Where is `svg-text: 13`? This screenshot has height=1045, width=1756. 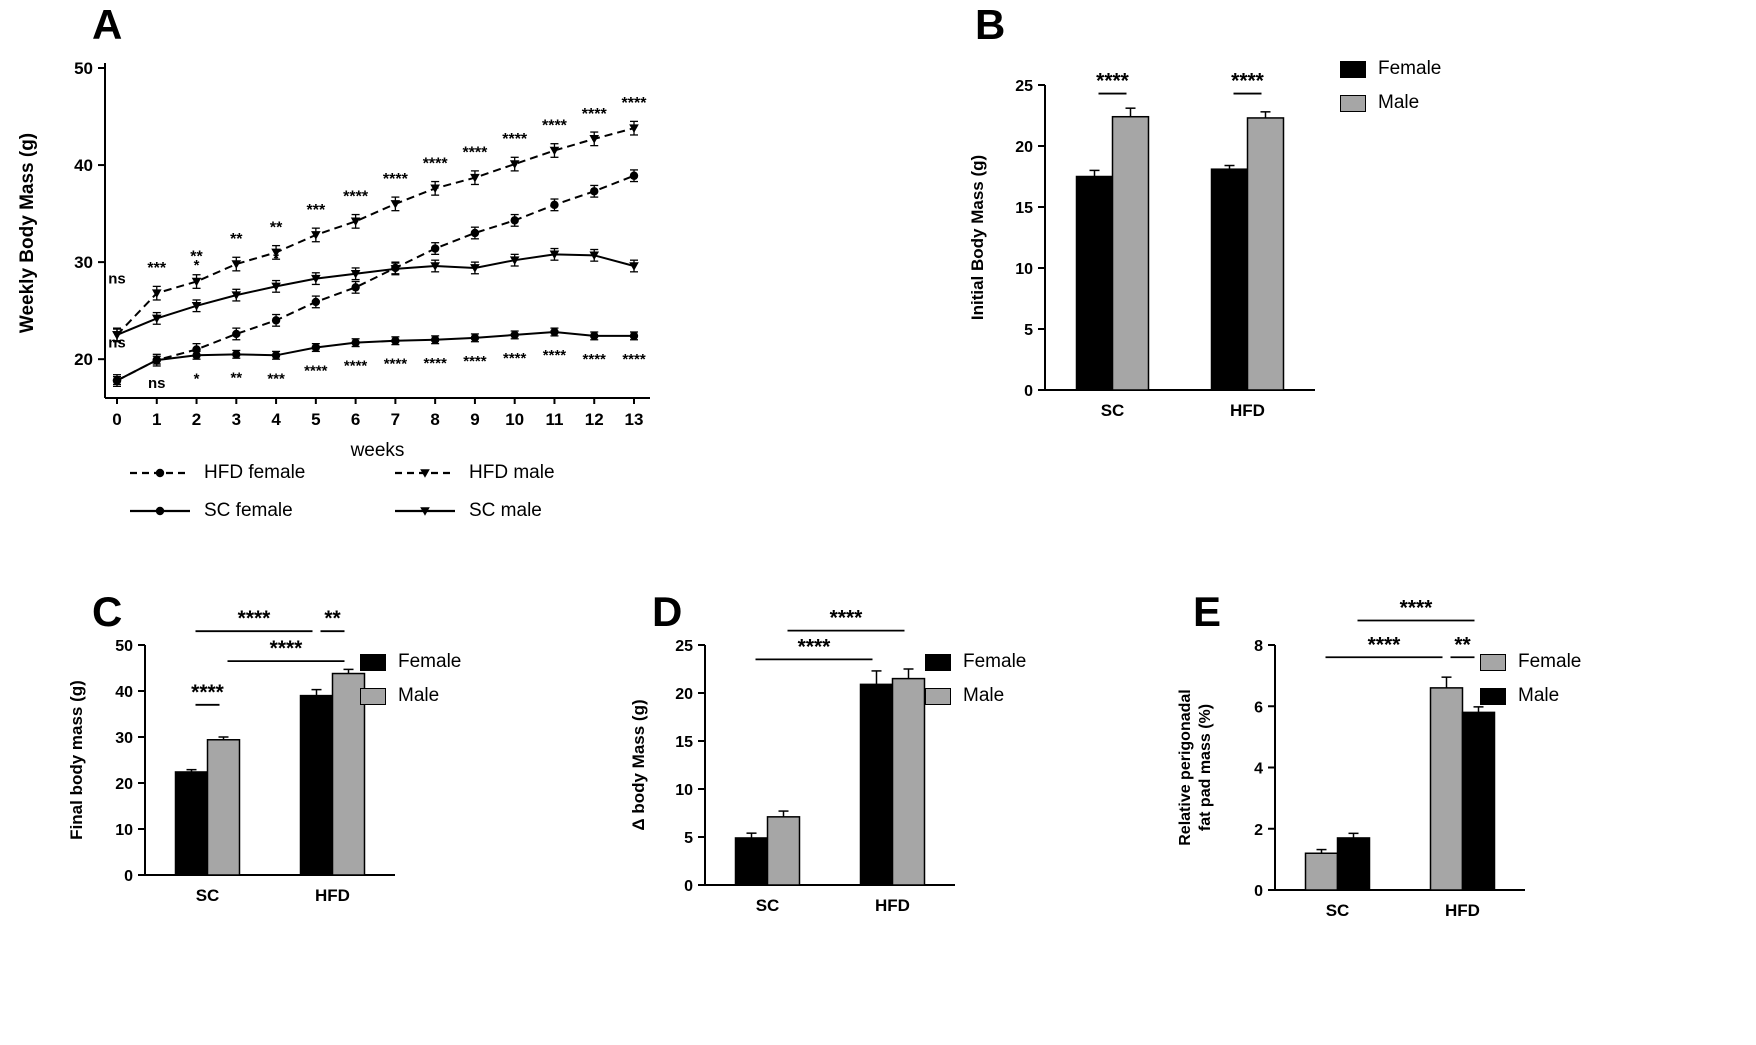 svg-text: 13 is located at coordinates (634, 419).